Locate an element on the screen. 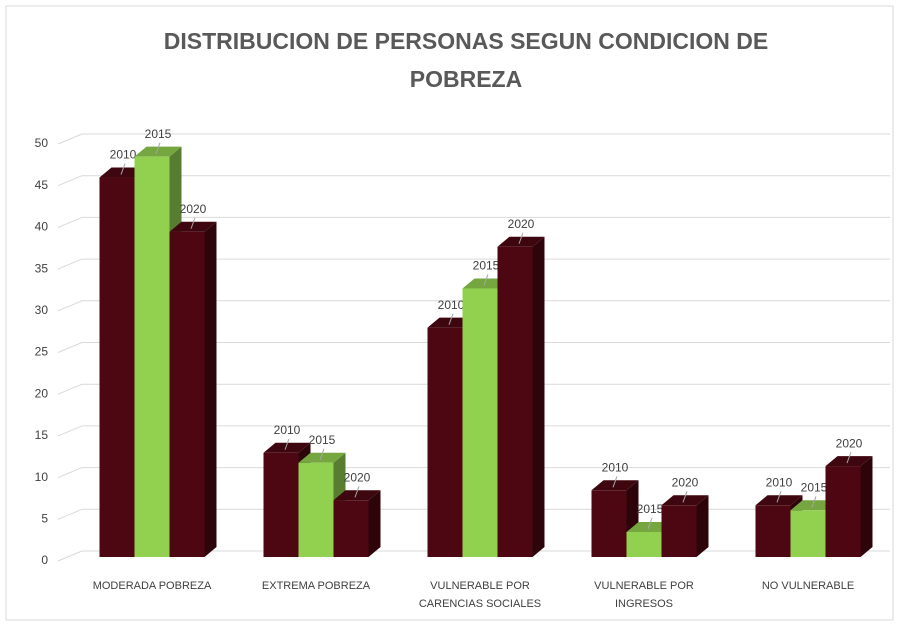 The image size is (899, 626). y-tick-label: 35 is located at coordinates (42, 268).